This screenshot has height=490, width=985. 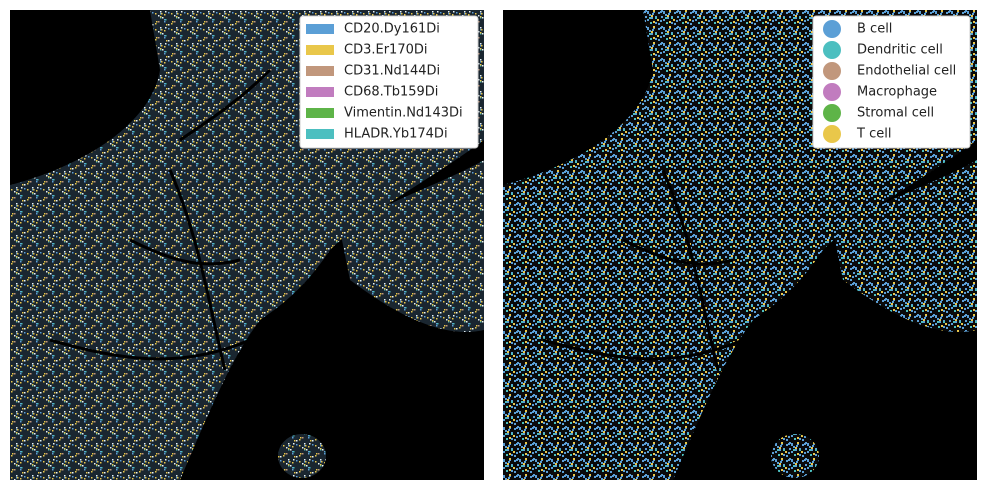 I want to click on legend-label: Macrophage, so click(x=897, y=92).